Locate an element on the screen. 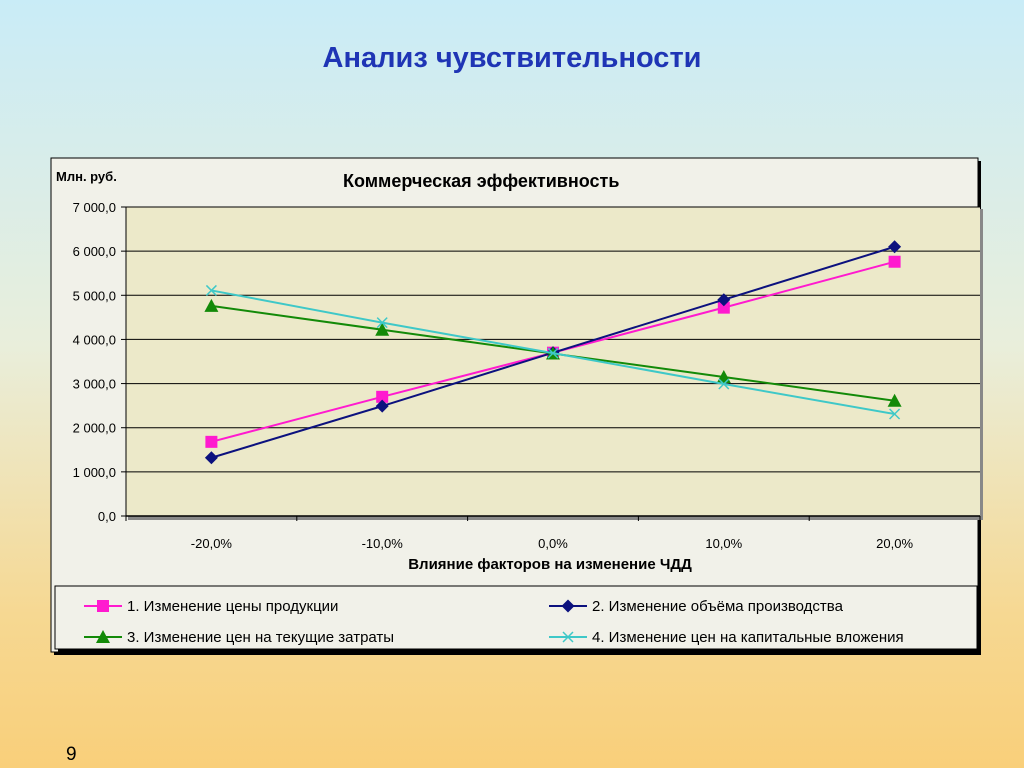 This screenshot has height=768, width=1024. x-tick-label-3: 10,0% is located at coordinates (723, 543).